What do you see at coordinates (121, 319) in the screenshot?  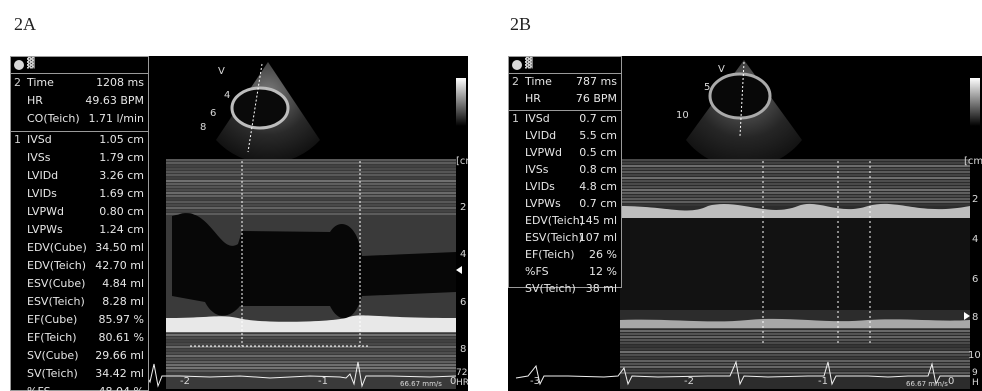 I see `measurement-value: 85.97 %` at bounding box center [121, 319].